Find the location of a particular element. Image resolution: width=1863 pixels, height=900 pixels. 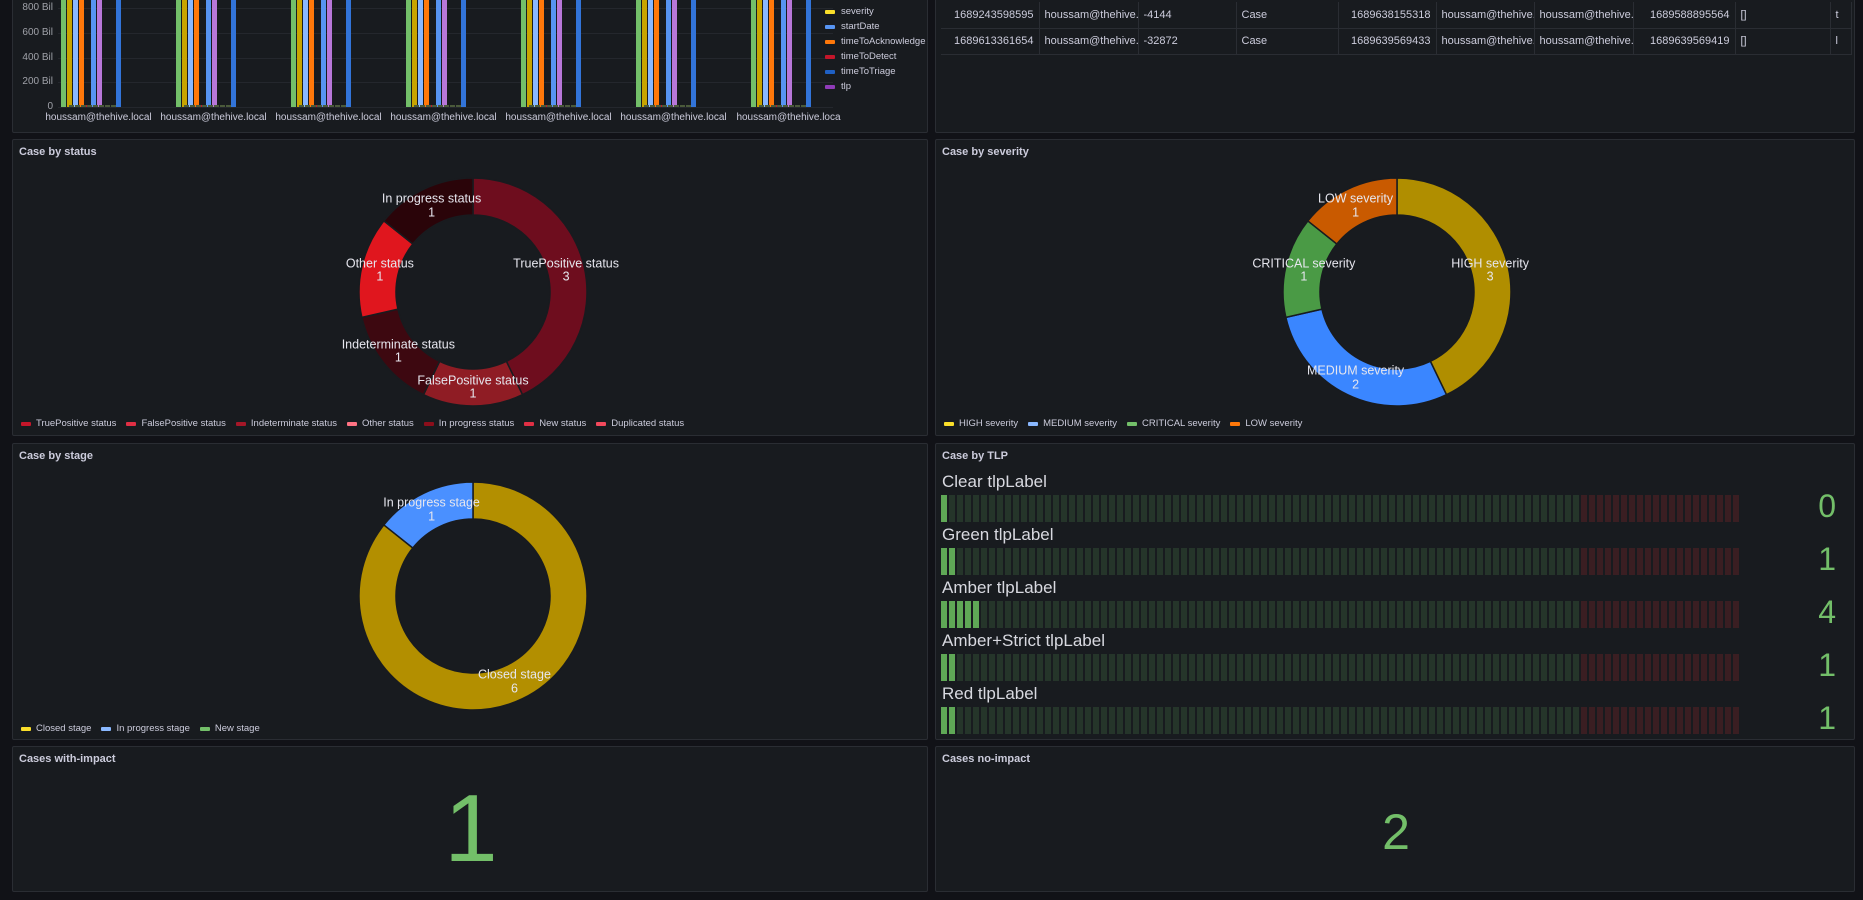

legend-item: In progress stage is located at coordinates (145, 728).